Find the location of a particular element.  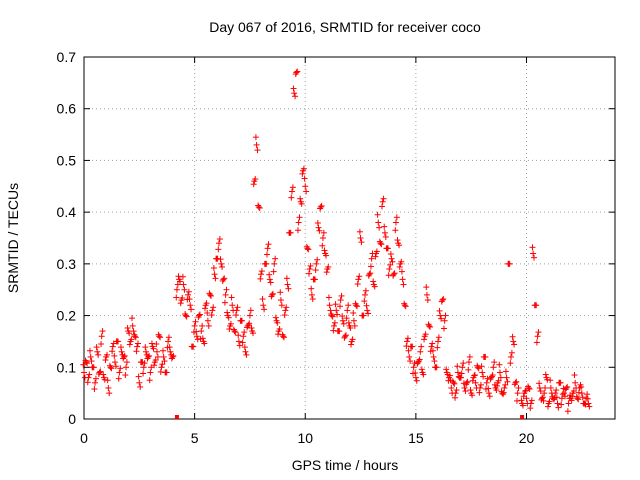

baseline-marker is located at coordinates (522, 417).